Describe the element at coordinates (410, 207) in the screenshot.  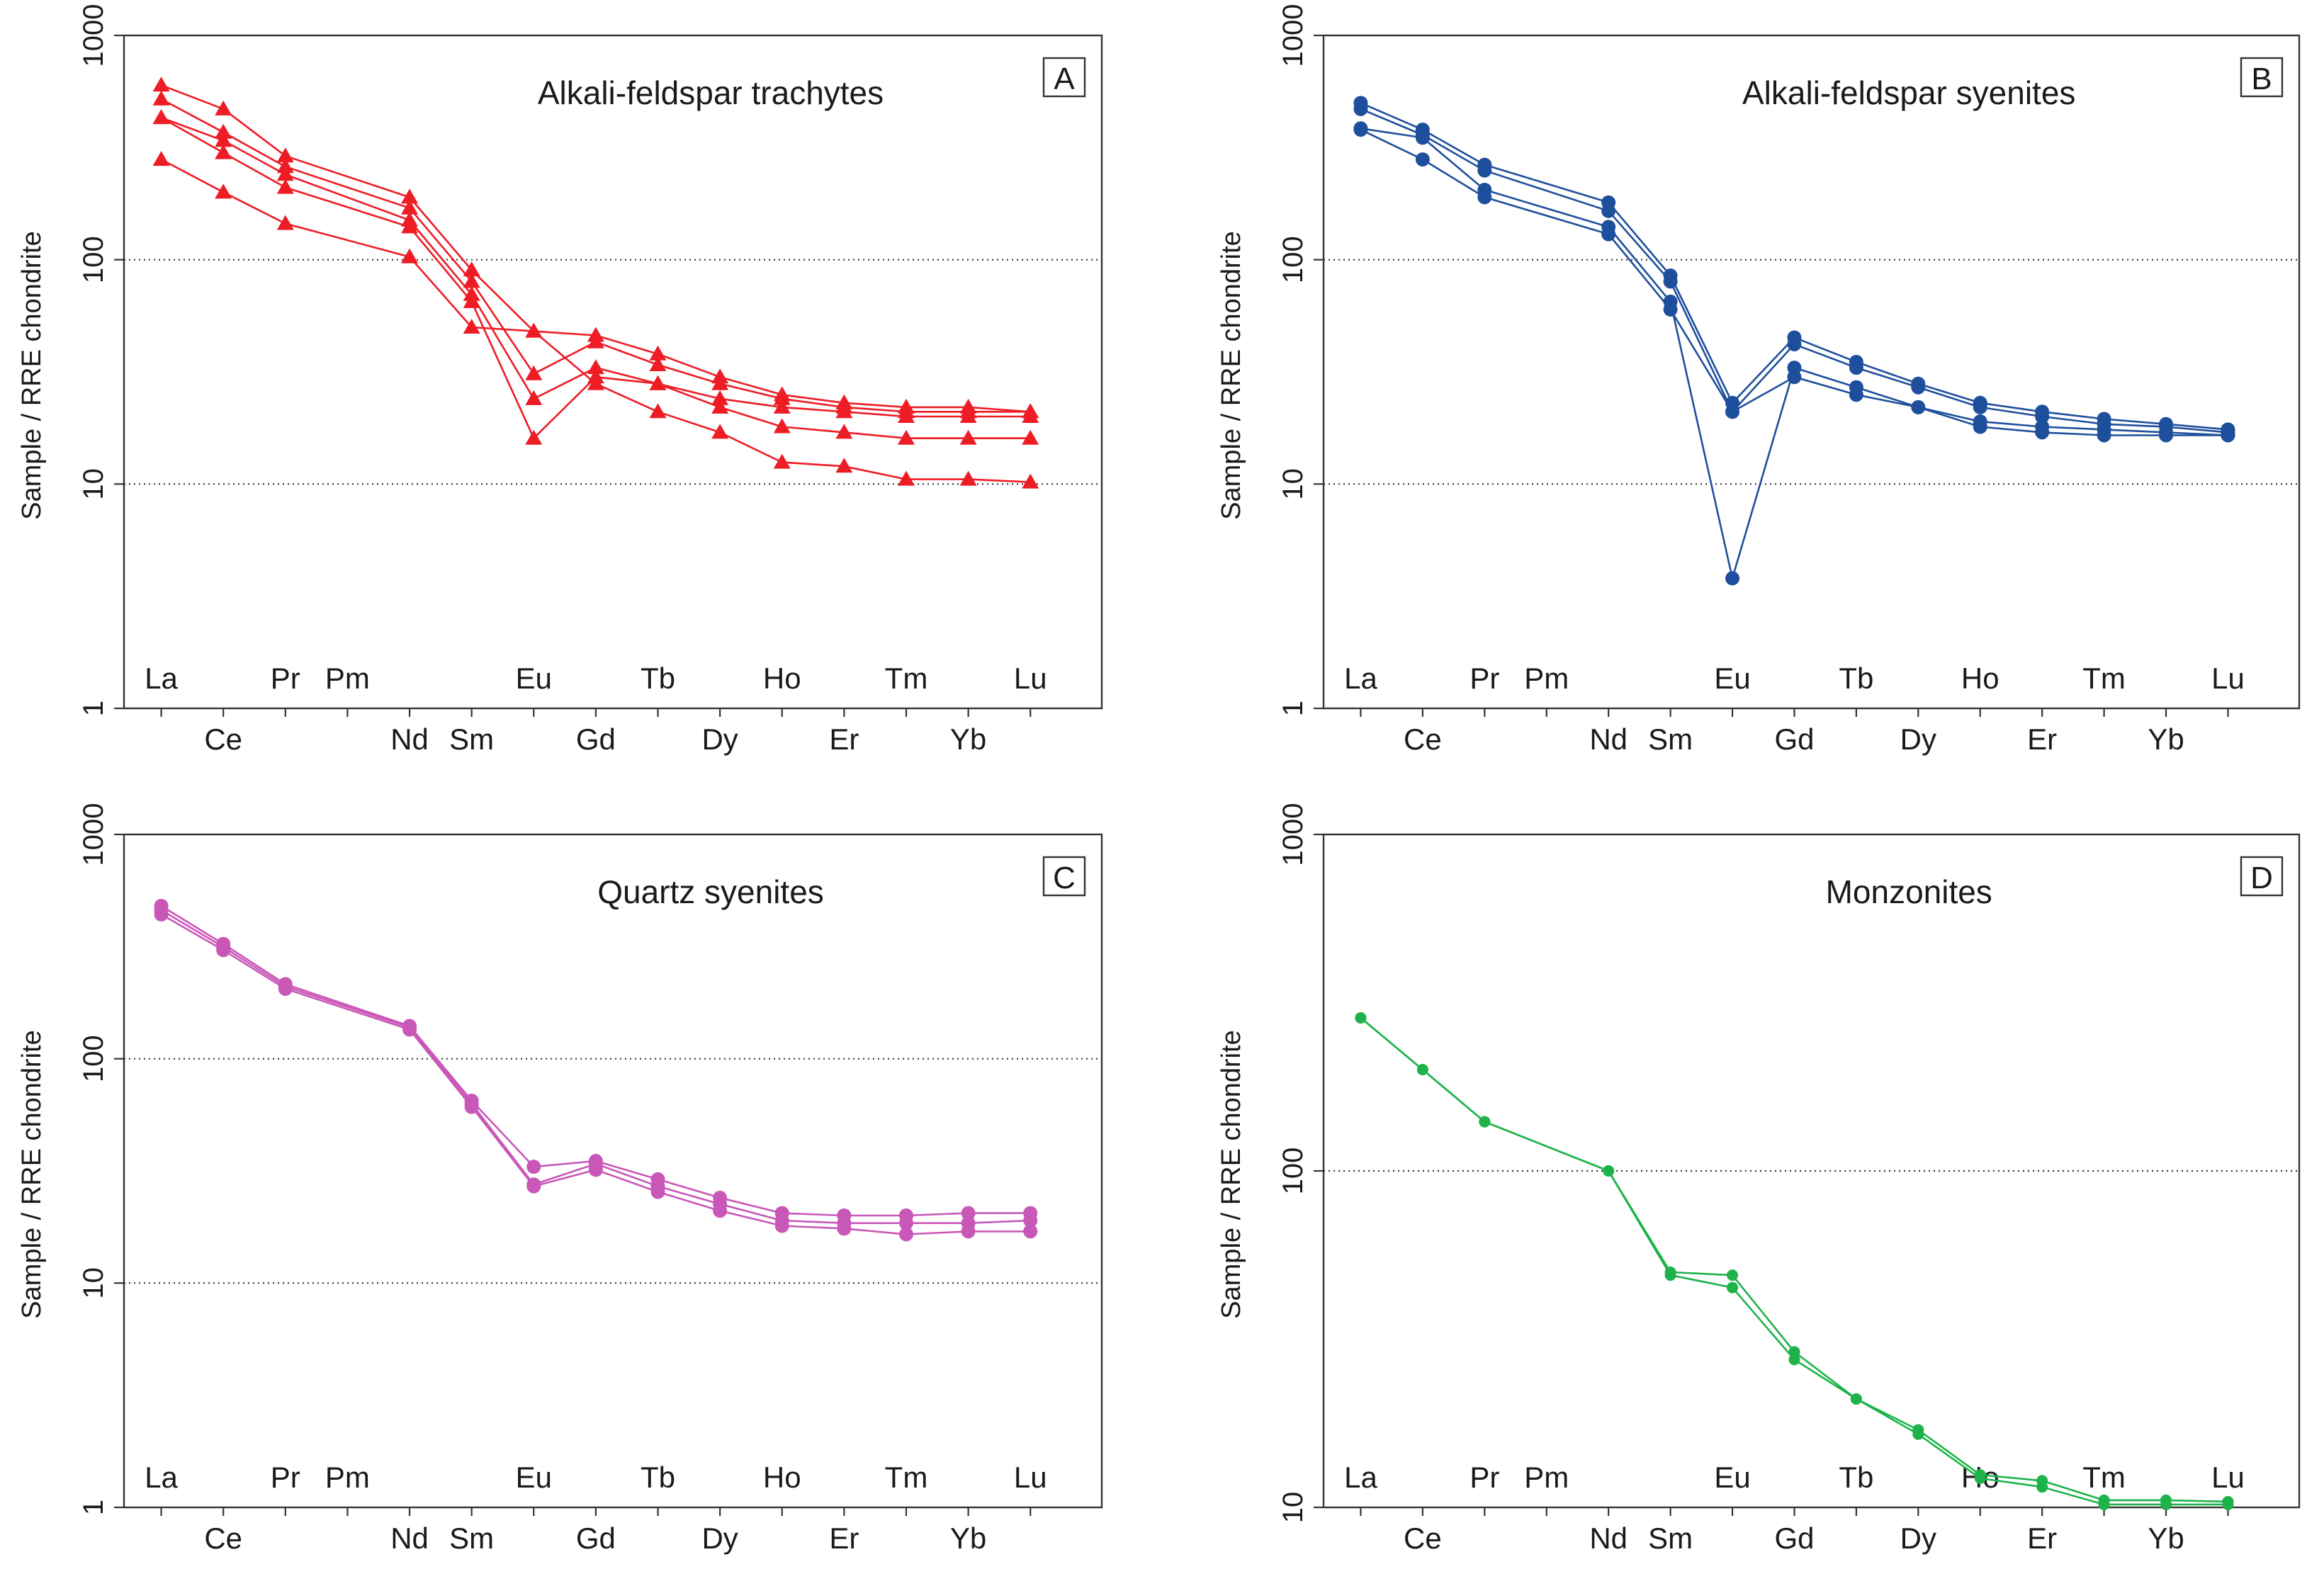
I see `point-a2-nd` at that location.